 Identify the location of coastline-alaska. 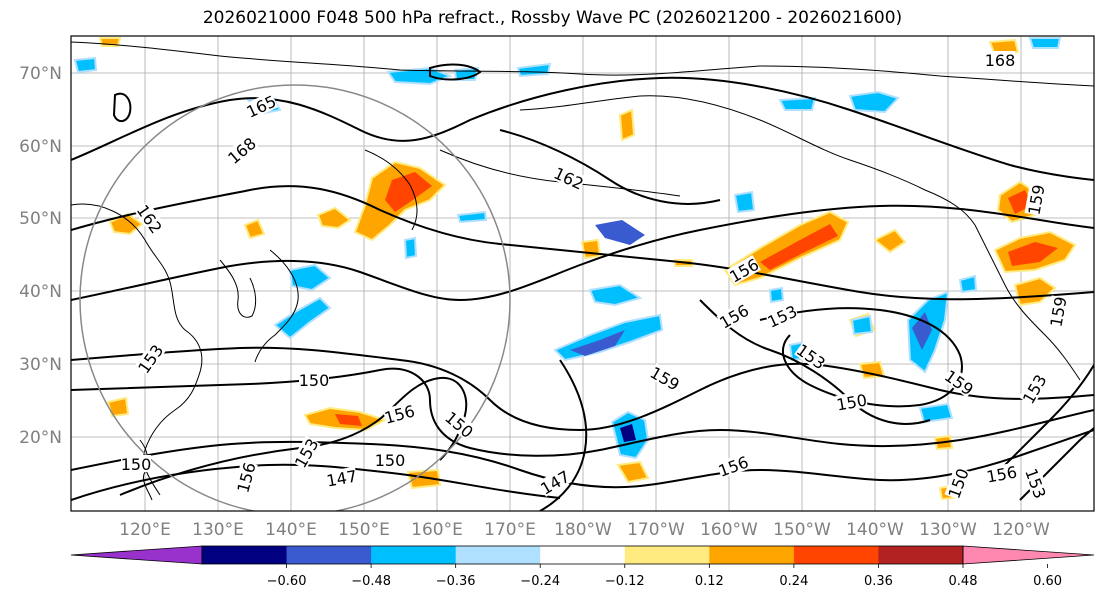
(747, 160).